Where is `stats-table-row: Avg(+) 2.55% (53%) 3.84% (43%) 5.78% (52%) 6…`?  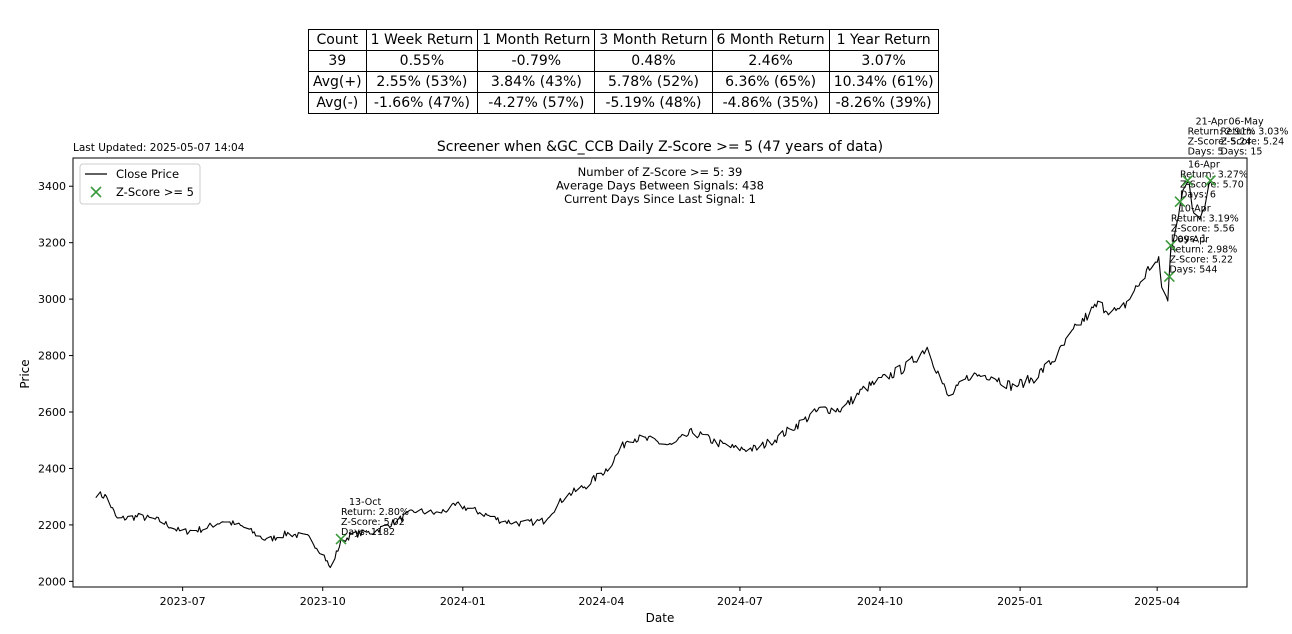 stats-table-row: Avg(+) 2.55% (53%) 3.84% (43%) 5.78% (52%) 6… is located at coordinates (623, 82).